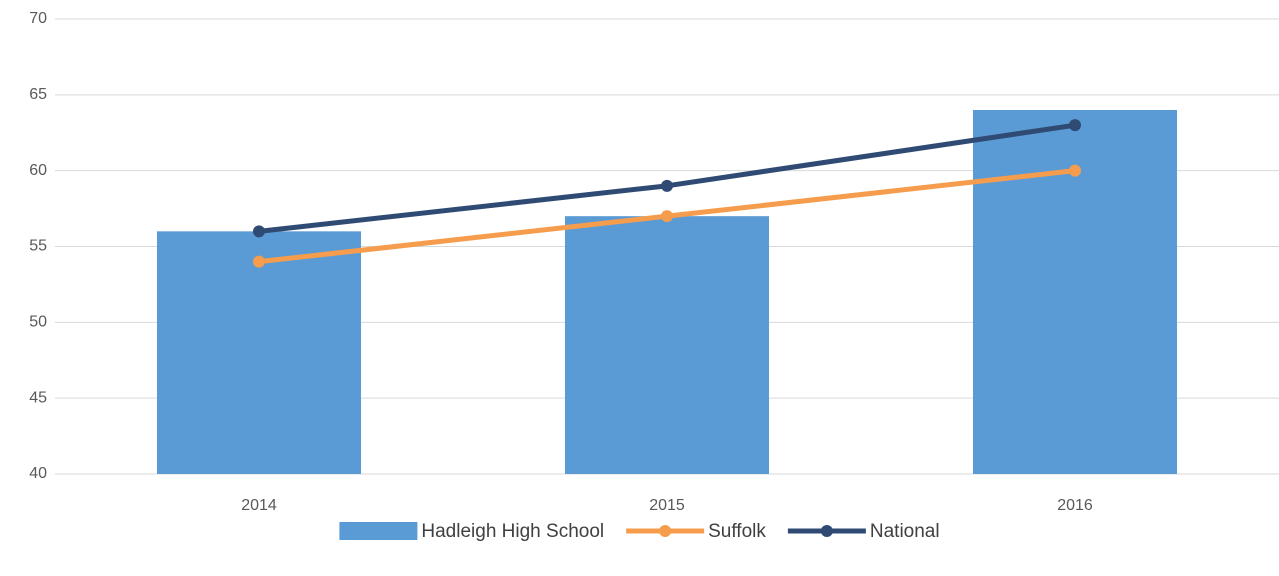 The height and width of the screenshot is (576, 1279). Describe the element at coordinates (737, 531) in the screenshot. I see `legend-label: Suffolk` at that location.